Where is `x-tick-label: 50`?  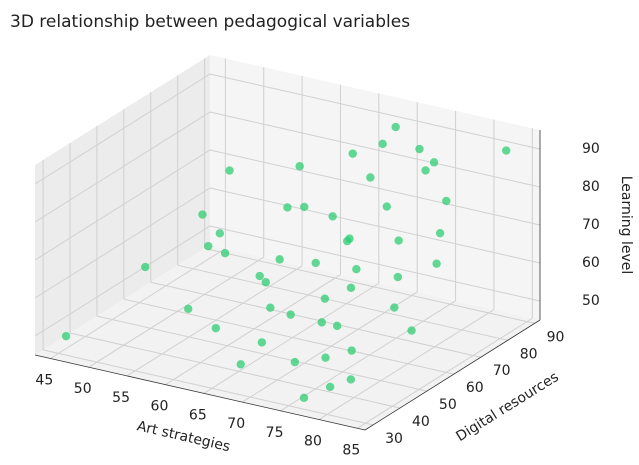 x-tick-label: 50 is located at coordinates (83, 389).